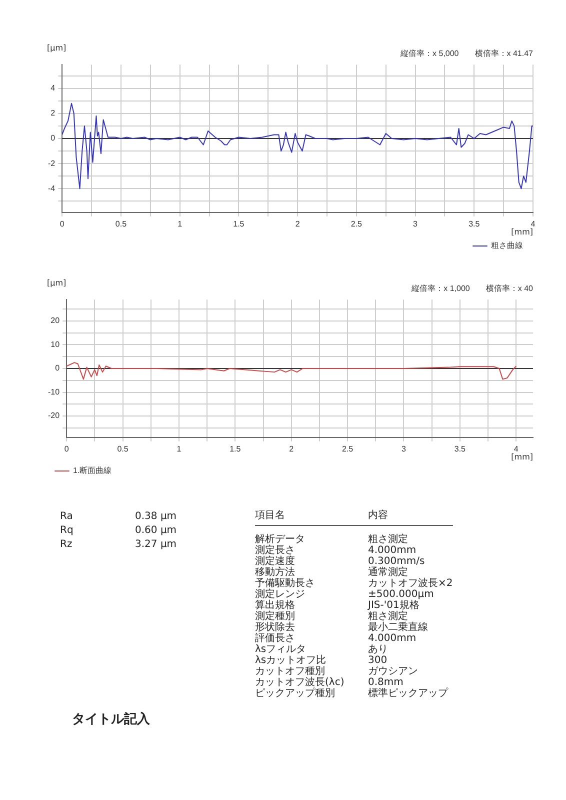  I want to click on text: 0.38 μm, so click(156, 517).